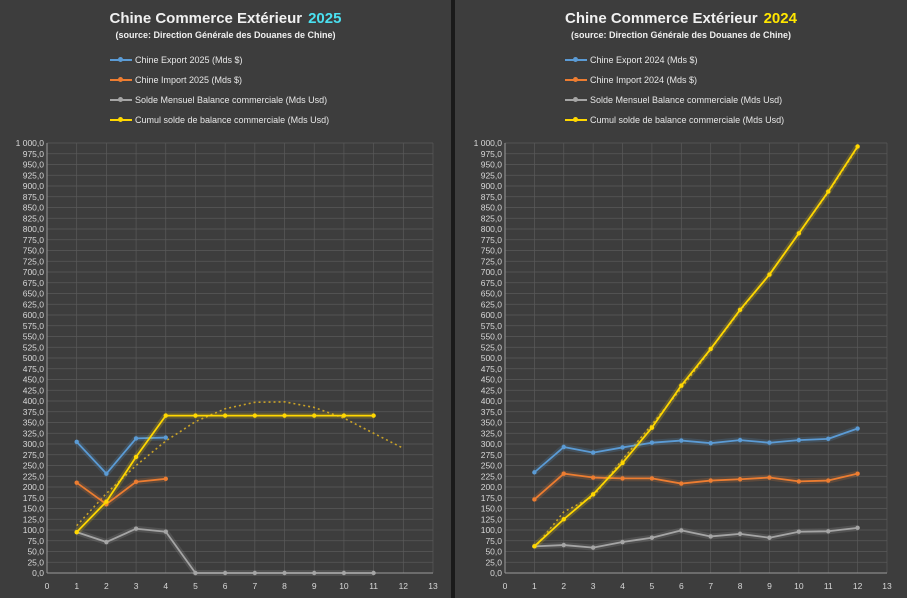  What do you see at coordinates (34, 369) in the screenshot?
I see `y-tick-label: 475,0` at bounding box center [34, 369].